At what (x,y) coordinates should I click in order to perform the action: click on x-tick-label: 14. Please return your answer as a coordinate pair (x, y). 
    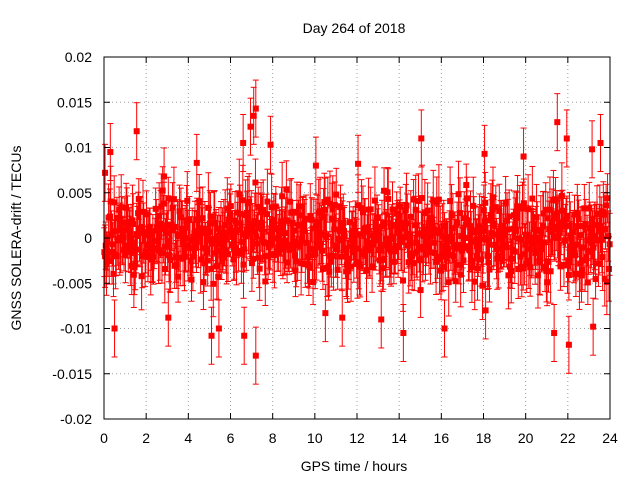
    Looking at the image, I should click on (399, 438).